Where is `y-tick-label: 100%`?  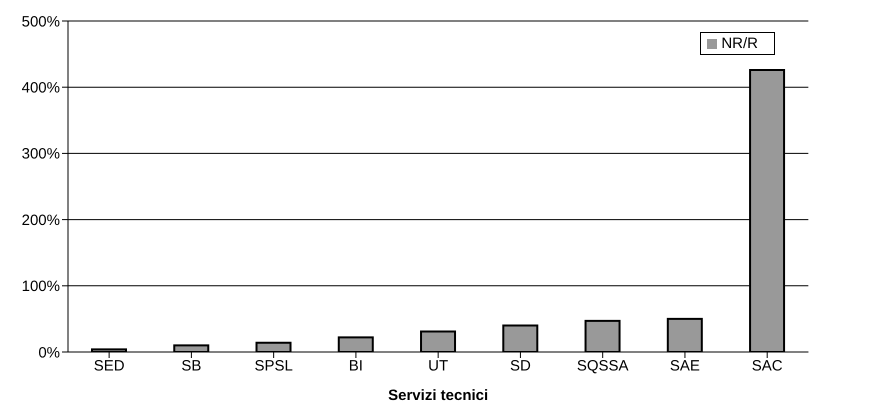 y-tick-label: 100% is located at coordinates (41, 287).